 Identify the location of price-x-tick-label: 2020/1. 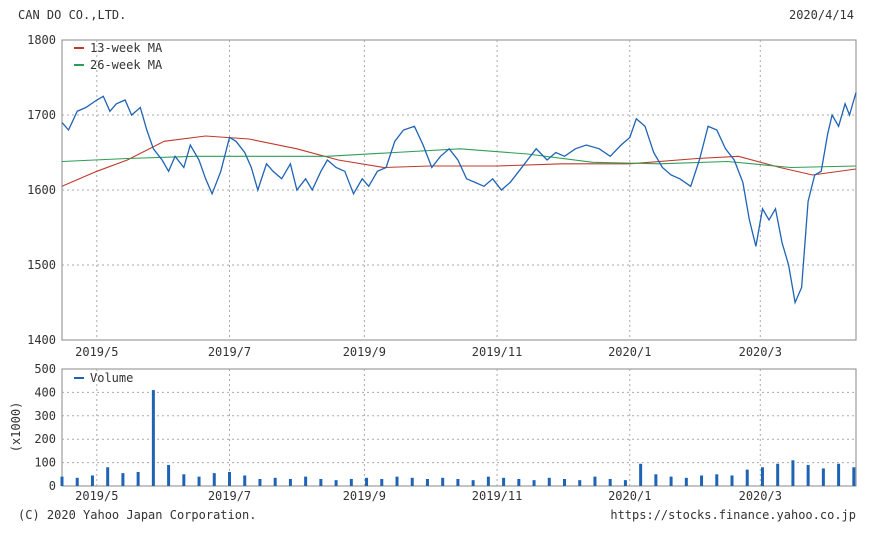
(629, 352).